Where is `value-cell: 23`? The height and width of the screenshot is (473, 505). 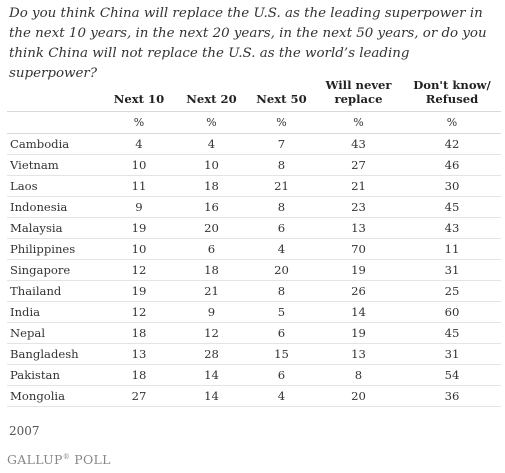 value-cell: 23 is located at coordinates (358, 207).